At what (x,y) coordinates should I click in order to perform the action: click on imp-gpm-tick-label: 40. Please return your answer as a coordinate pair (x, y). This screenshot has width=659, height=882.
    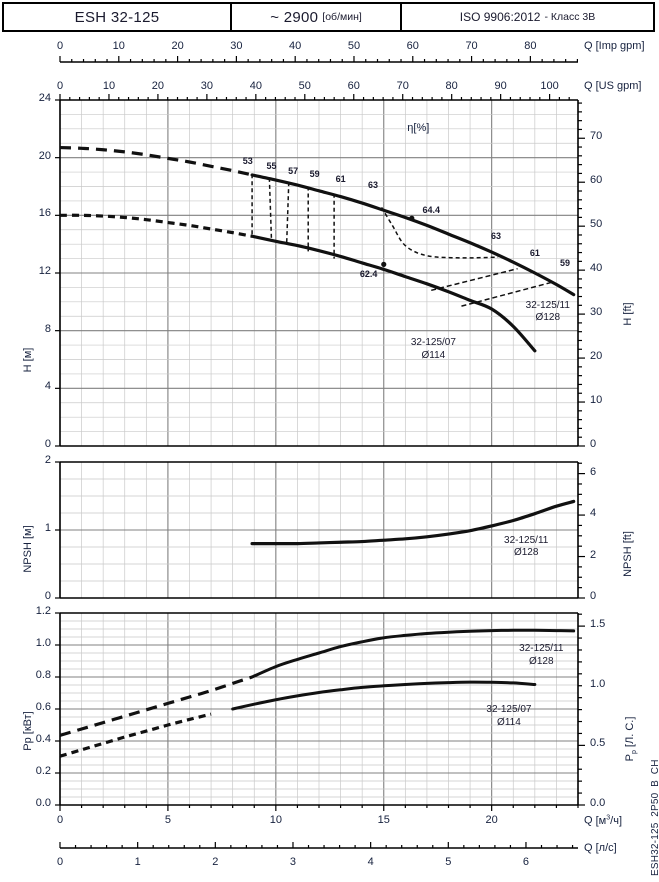
    Looking at the image, I should click on (295, 46).